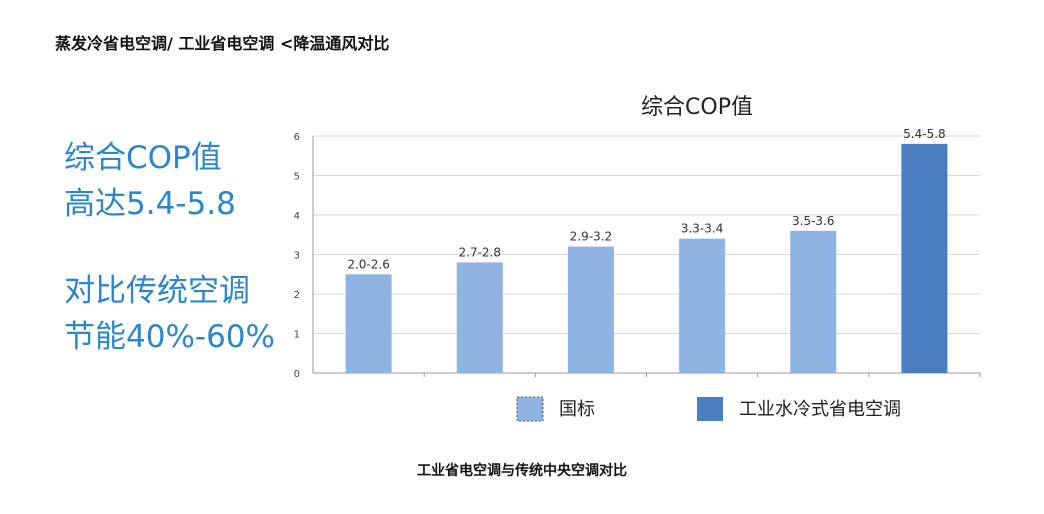  Describe the element at coordinates (480, 252) in the screenshot. I see `bar-data-label: 2.7-2.8` at that location.